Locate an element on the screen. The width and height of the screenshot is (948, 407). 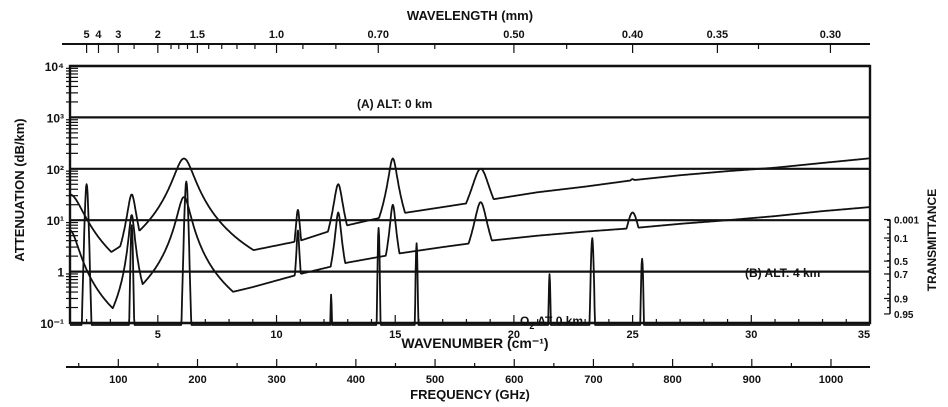
x-tick-label: 35 is located at coordinates (864, 335).